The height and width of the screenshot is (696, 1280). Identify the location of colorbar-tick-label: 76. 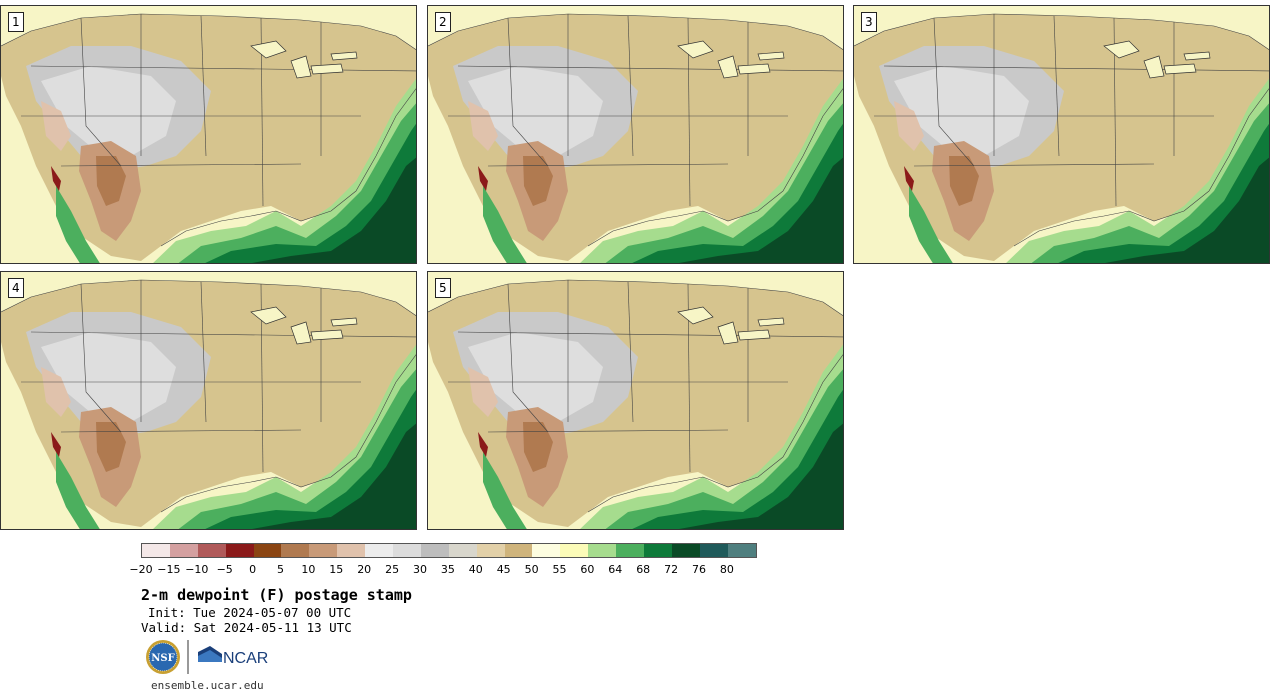
(699, 569).